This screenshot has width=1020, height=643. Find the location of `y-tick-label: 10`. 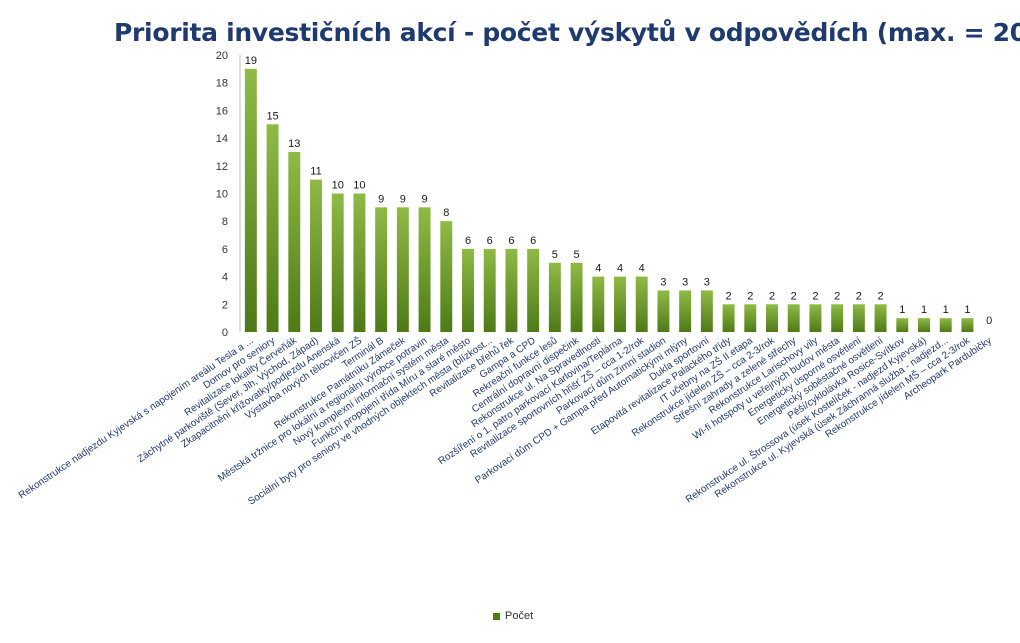

y-tick-label: 10 is located at coordinates (222, 195).